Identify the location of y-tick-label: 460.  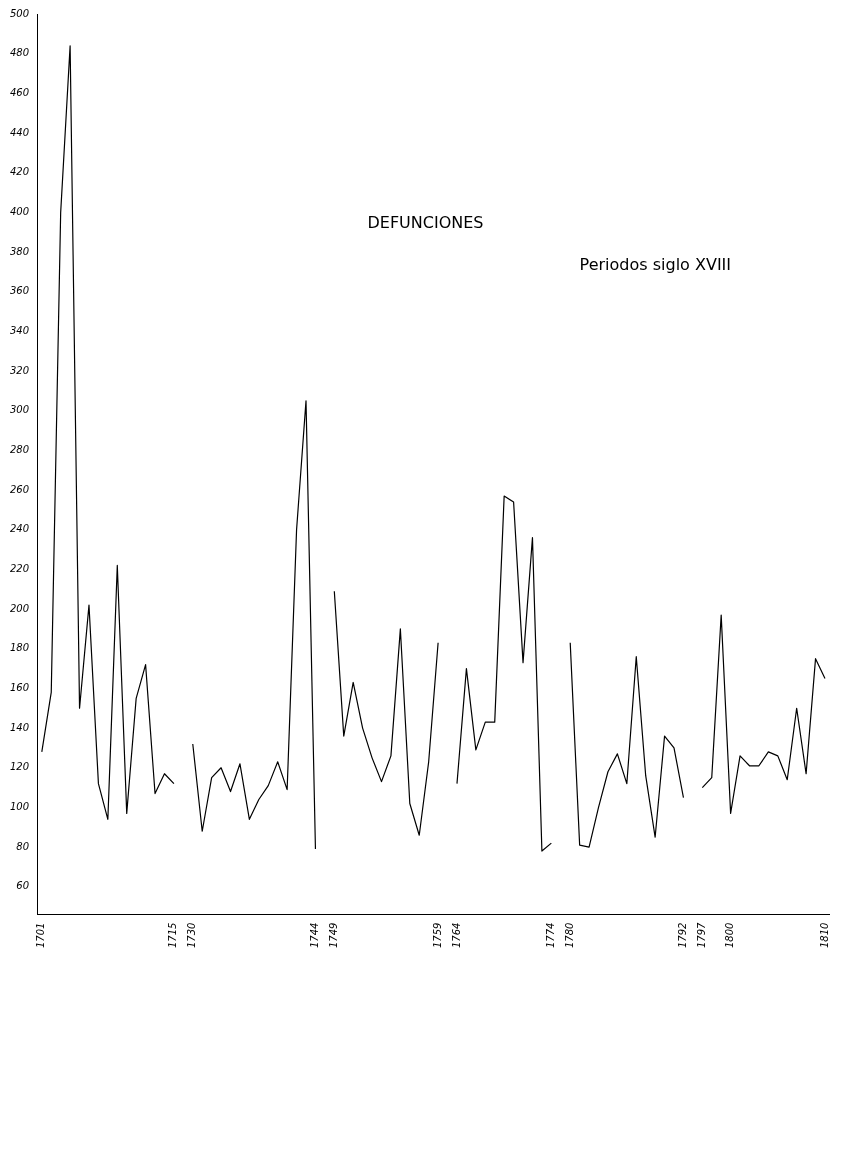
(19, 92).